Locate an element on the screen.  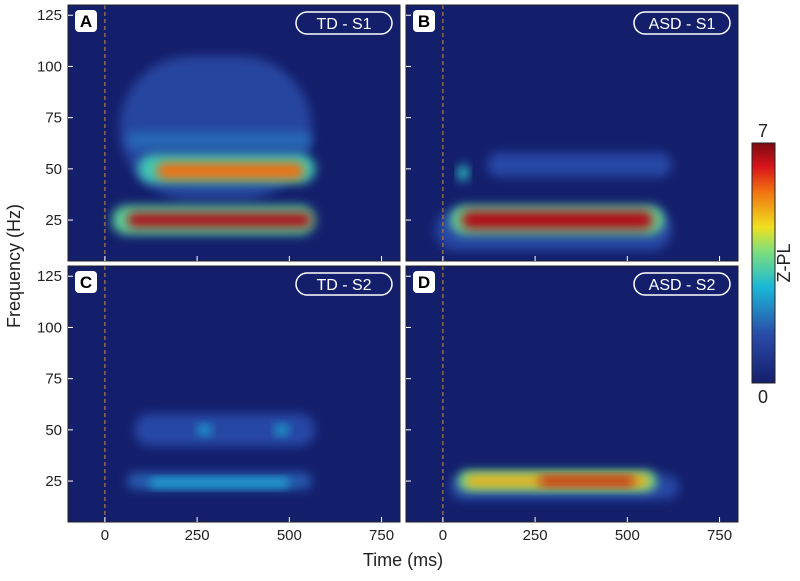
panel-label: ASD - S2 is located at coordinates (682, 285).